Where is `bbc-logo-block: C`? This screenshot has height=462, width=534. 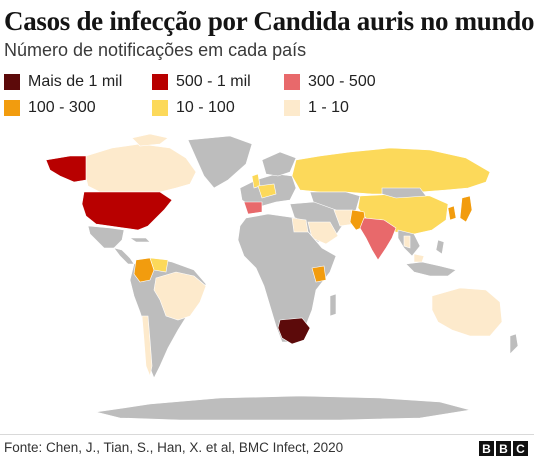
bbc-logo-block: C is located at coordinates (520, 448).